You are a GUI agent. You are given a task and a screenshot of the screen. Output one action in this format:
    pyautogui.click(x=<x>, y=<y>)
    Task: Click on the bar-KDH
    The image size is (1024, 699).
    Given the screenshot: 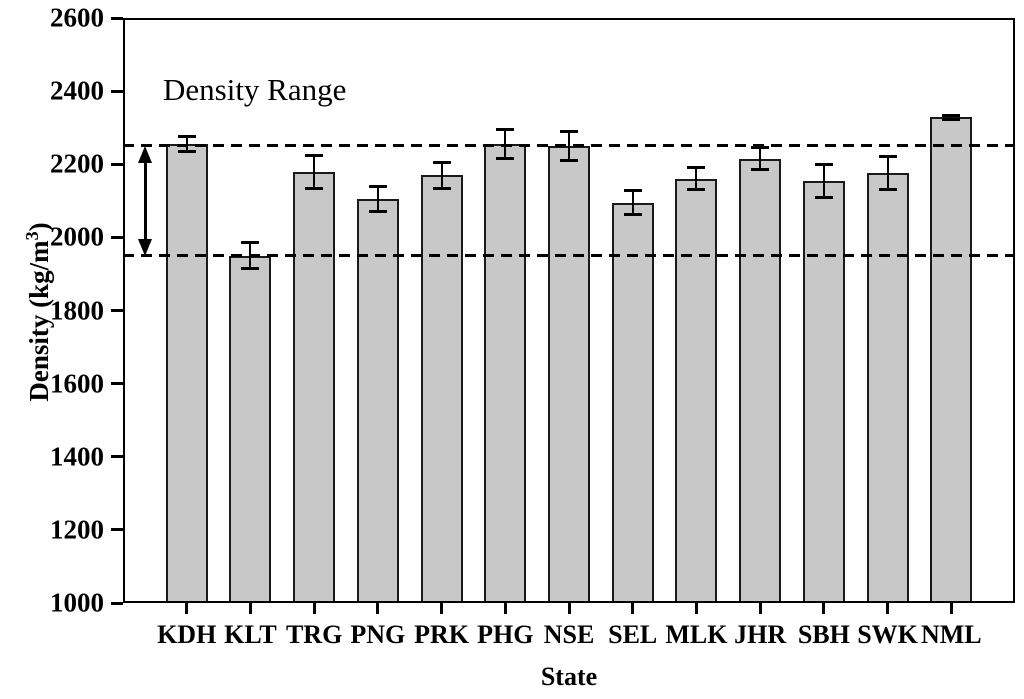 What is the action you would take?
    pyautogui.click(x=186, y=373)
    